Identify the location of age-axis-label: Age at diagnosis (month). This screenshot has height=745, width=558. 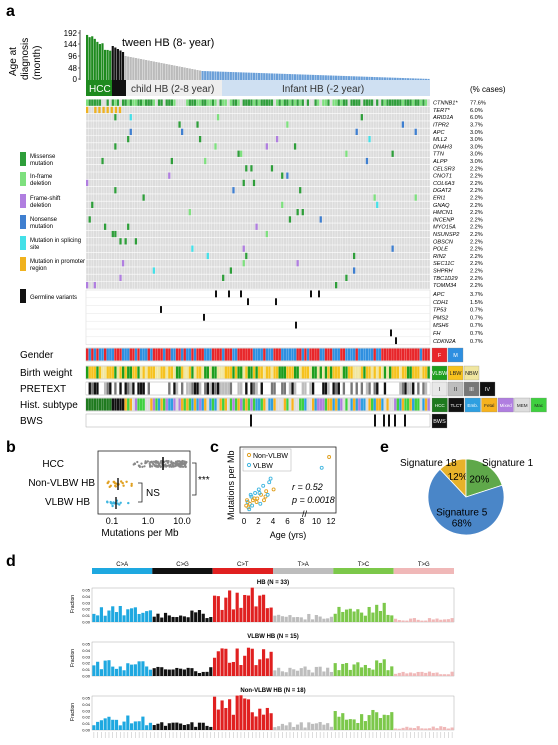
(25, 59).